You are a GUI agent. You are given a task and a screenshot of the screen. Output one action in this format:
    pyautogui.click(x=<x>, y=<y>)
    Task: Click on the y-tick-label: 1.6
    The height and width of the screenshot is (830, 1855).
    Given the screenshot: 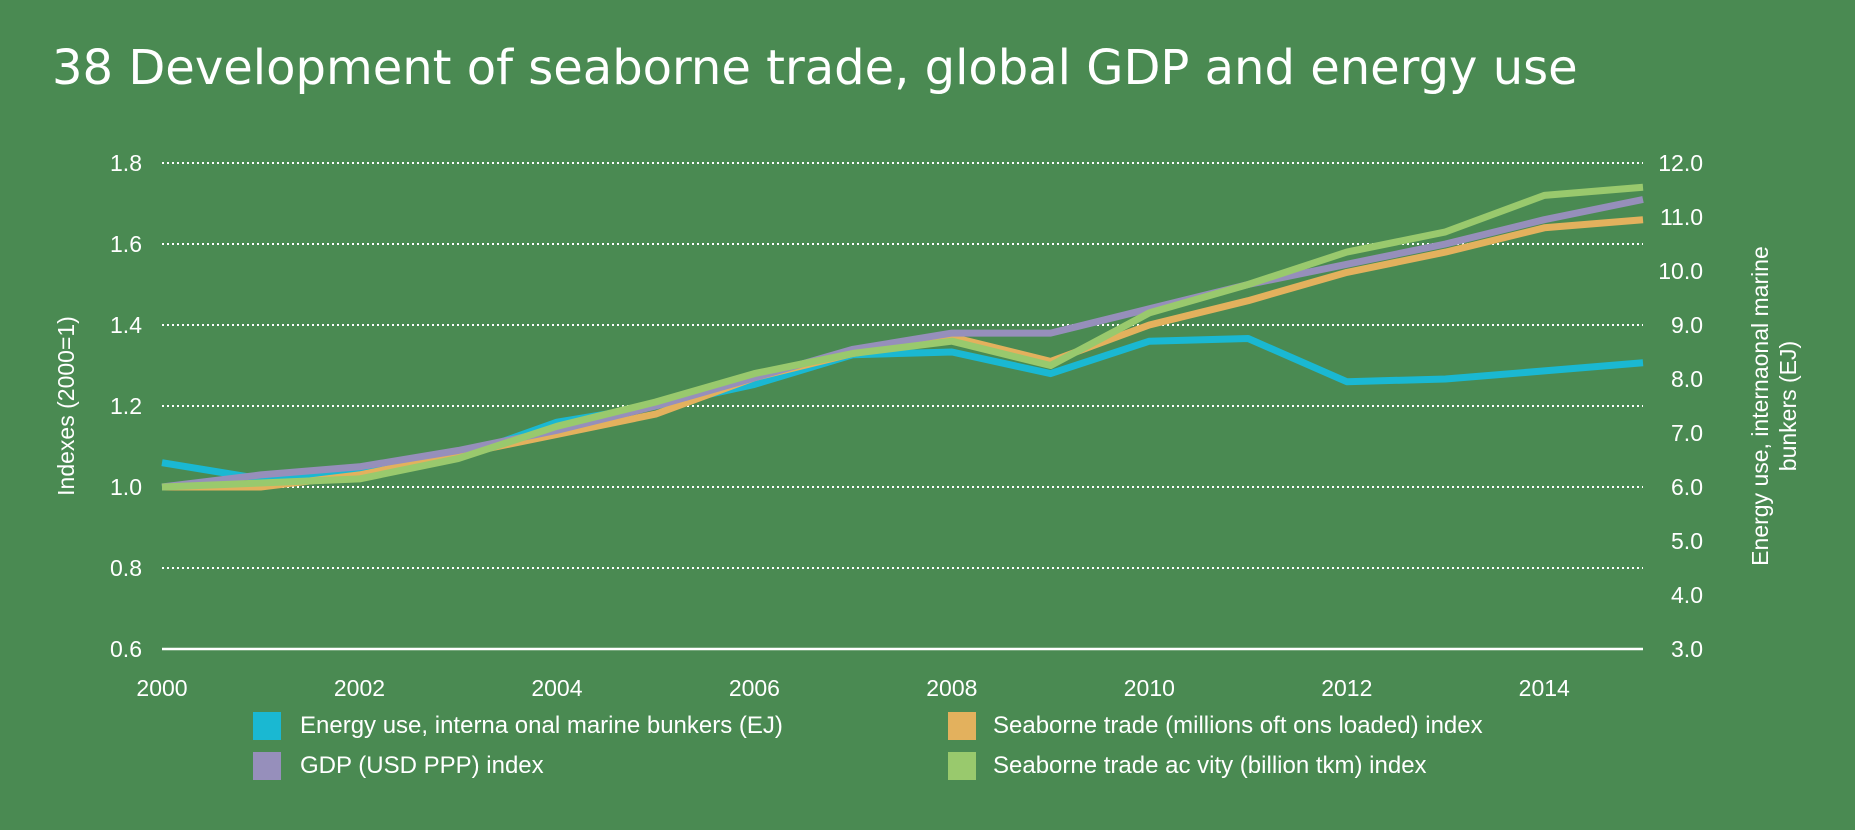 What is the action you would take?
    pyautogui.click(x=126, y=244)
    